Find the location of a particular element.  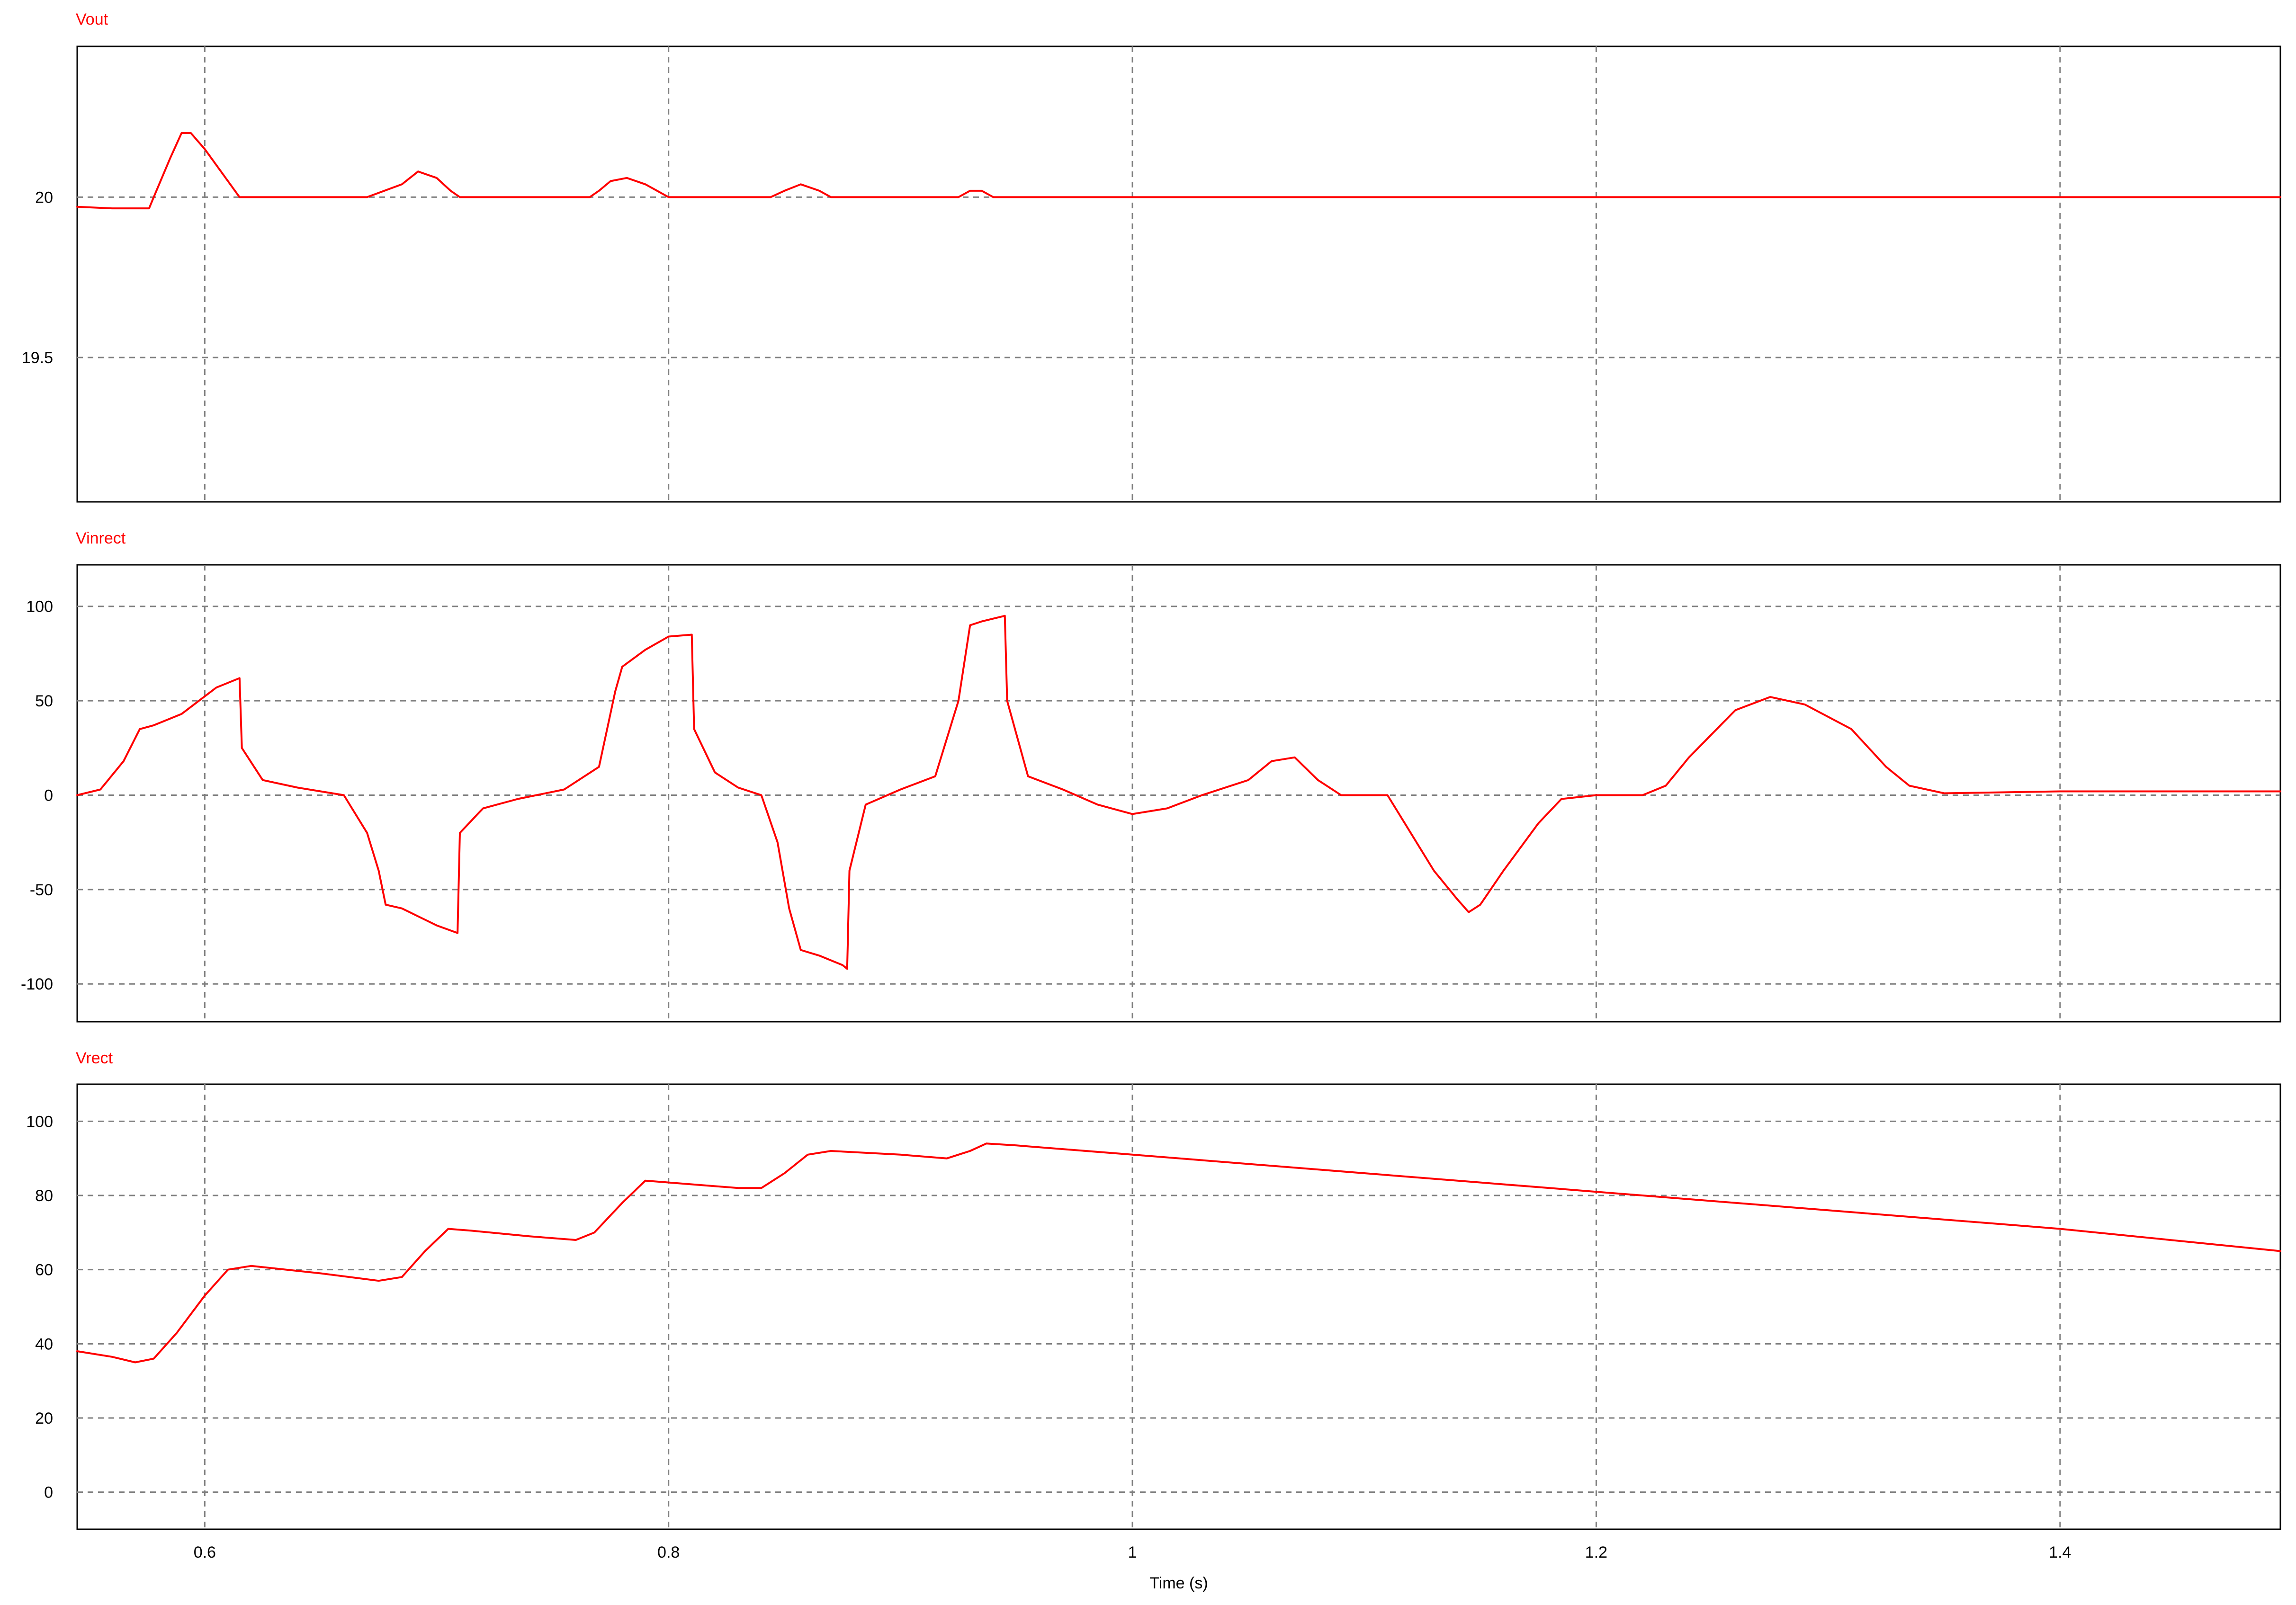

panel-title: Vrect is located at coordinates (94, 1058).